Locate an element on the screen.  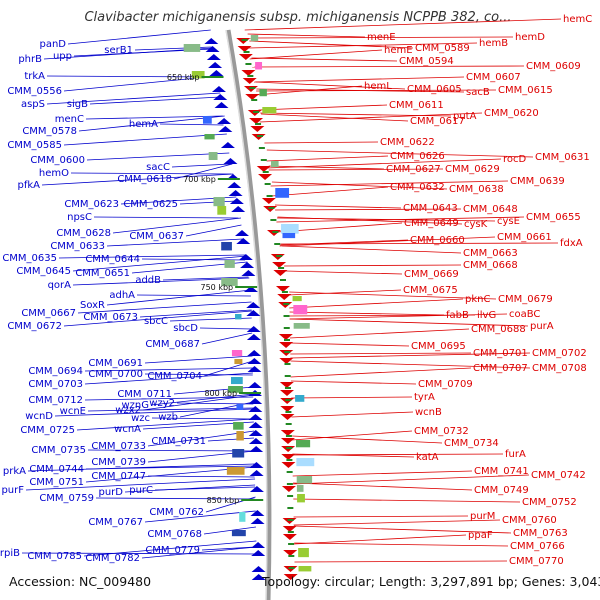
right-gene-label: hemL is located at coordinates (378, 86).